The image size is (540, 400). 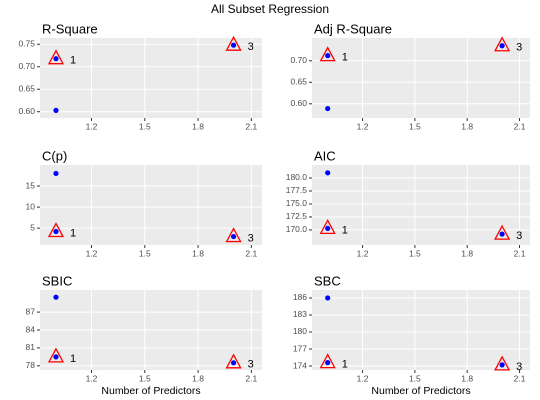 I want to click on y-tick-label: 180.0, so click(x=297, y=177).